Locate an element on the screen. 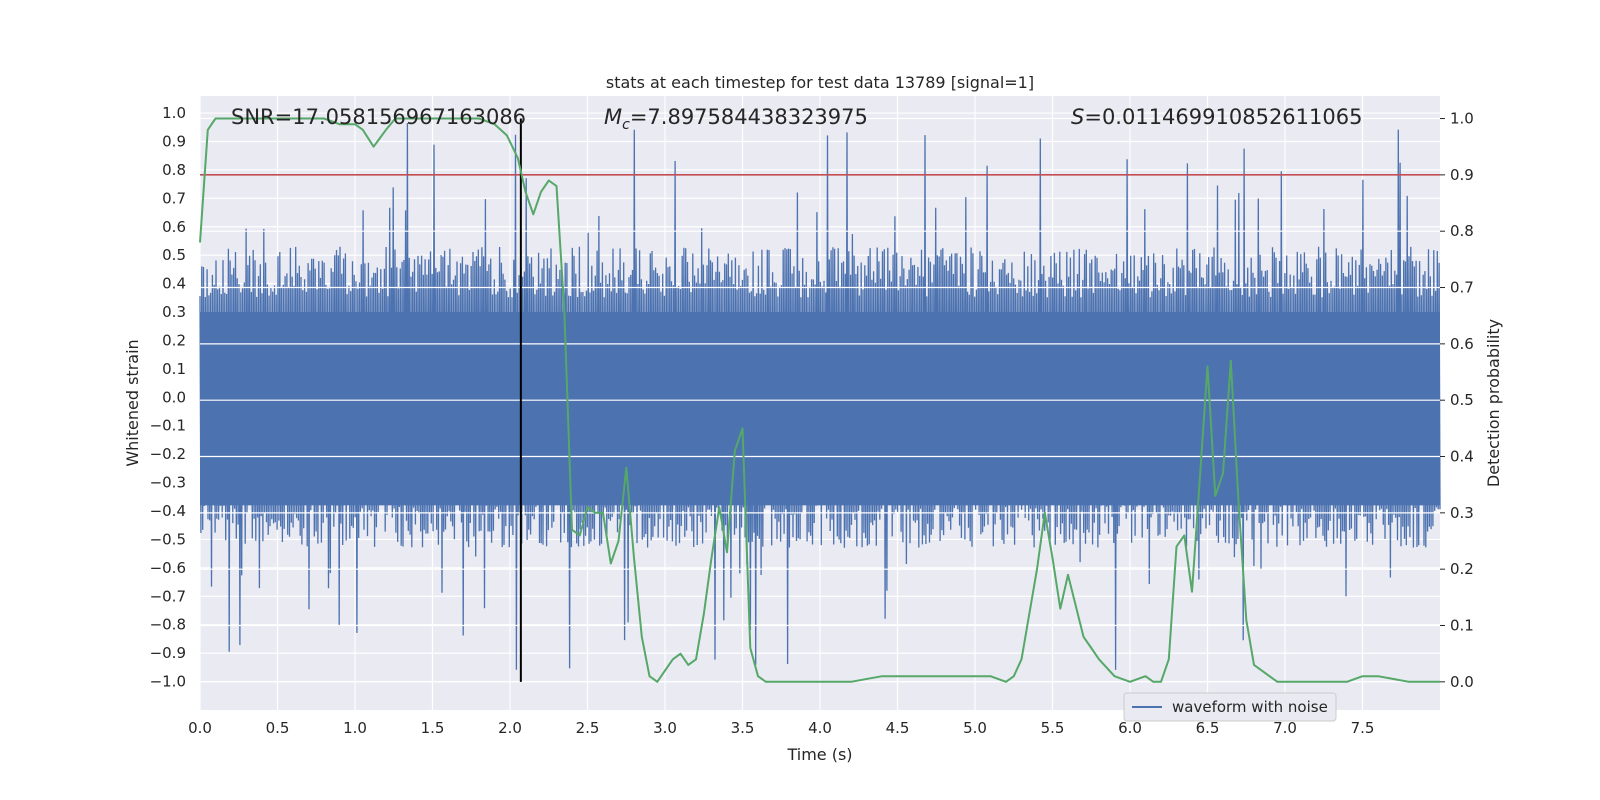 The image size is (1600, 800). y-right-tick-label: 0.3 is located at coordinates (1462, 513).